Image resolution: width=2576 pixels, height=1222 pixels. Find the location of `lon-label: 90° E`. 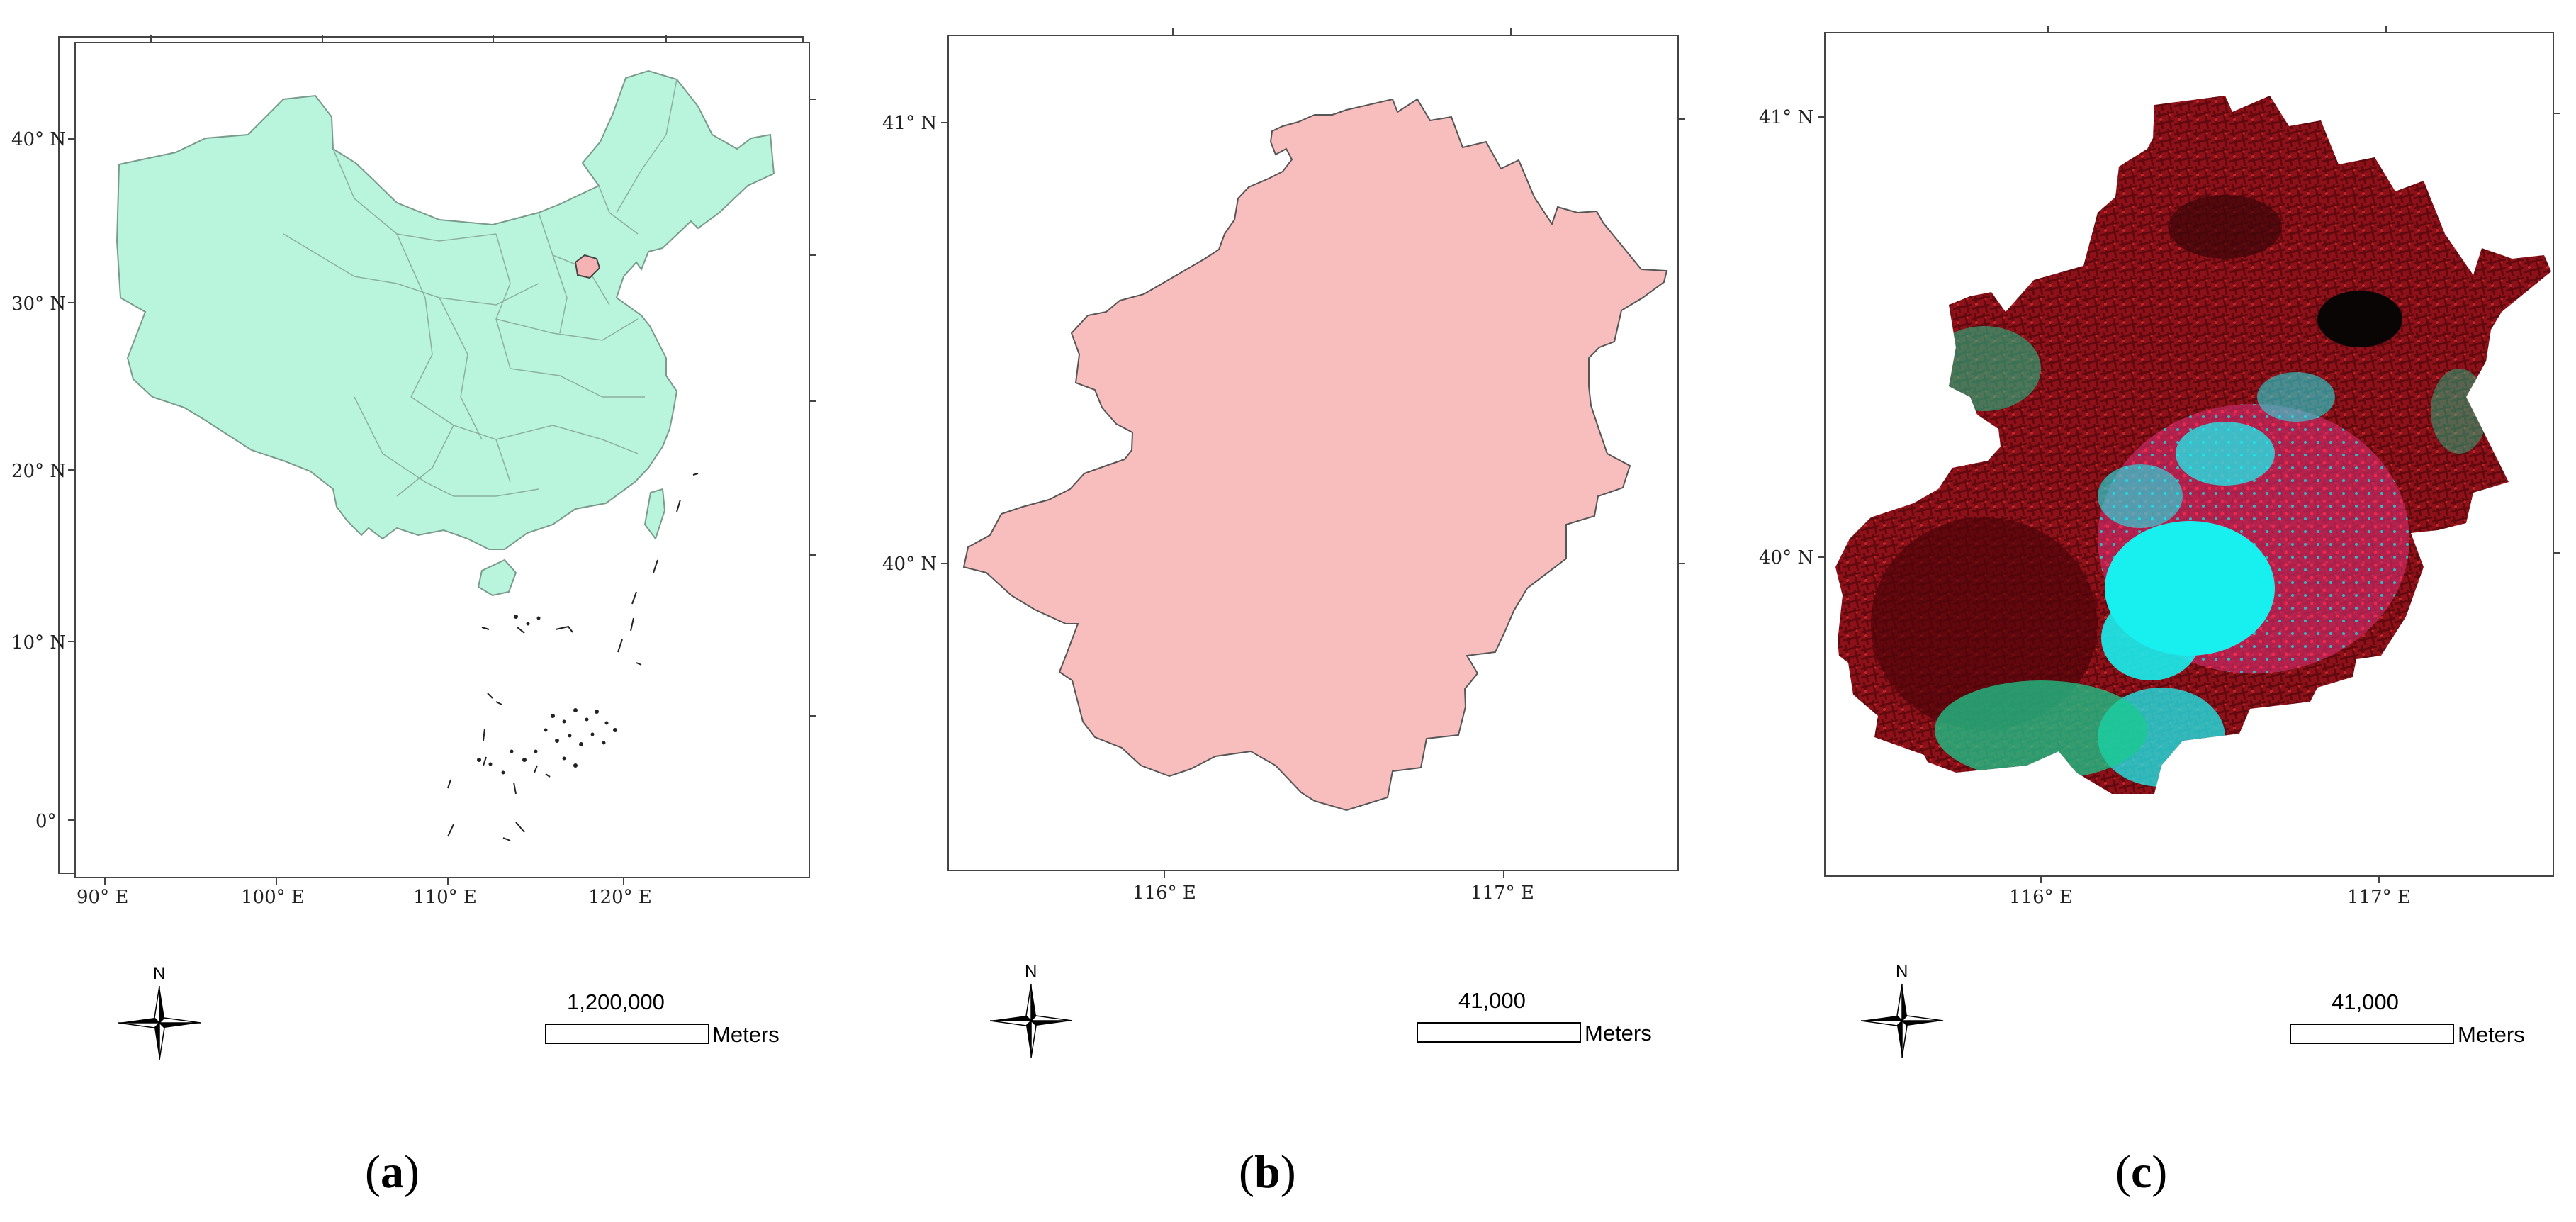

lon-label: 90° E is located at coordinates (102, 897).